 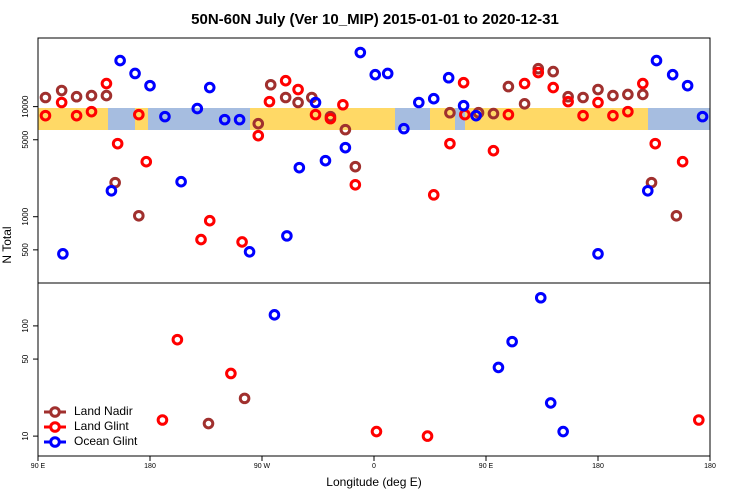 I want to click on y-tick-label: 10, so click(x=25, y=435).